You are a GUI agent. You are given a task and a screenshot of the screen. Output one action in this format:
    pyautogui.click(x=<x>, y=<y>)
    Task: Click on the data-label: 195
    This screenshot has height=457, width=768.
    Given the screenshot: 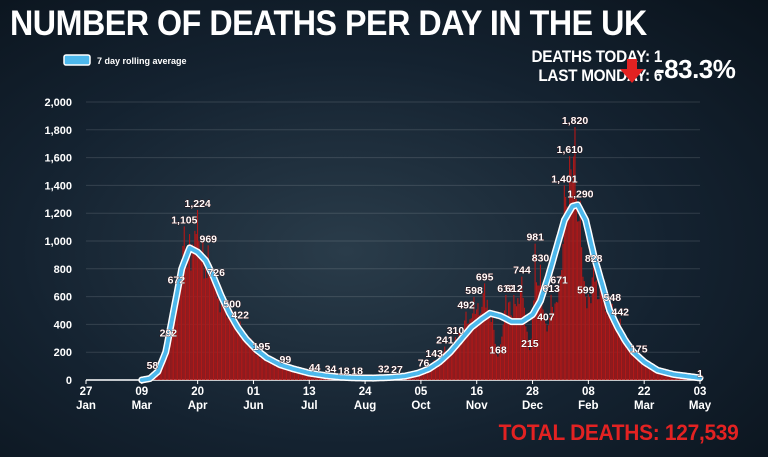 What is the action you would take?
    pyautogui.click(x=262, y=347)
    